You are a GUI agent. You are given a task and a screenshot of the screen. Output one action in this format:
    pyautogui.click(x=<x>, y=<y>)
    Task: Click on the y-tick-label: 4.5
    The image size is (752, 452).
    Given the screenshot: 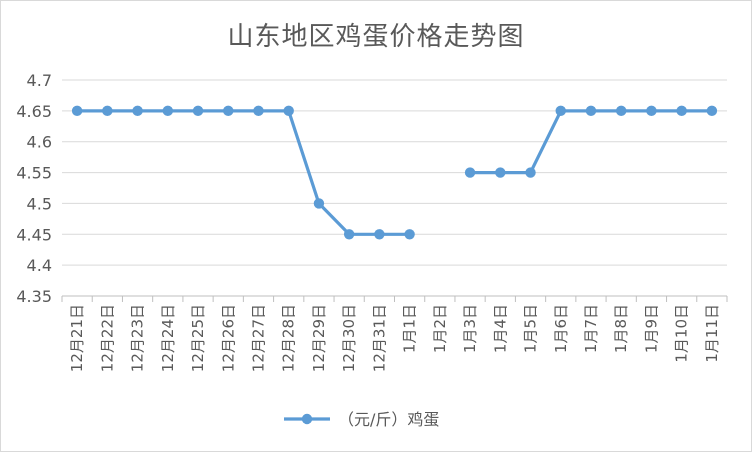 What is the action you would take?
    pyautogui.click(x=39, y=203)
    